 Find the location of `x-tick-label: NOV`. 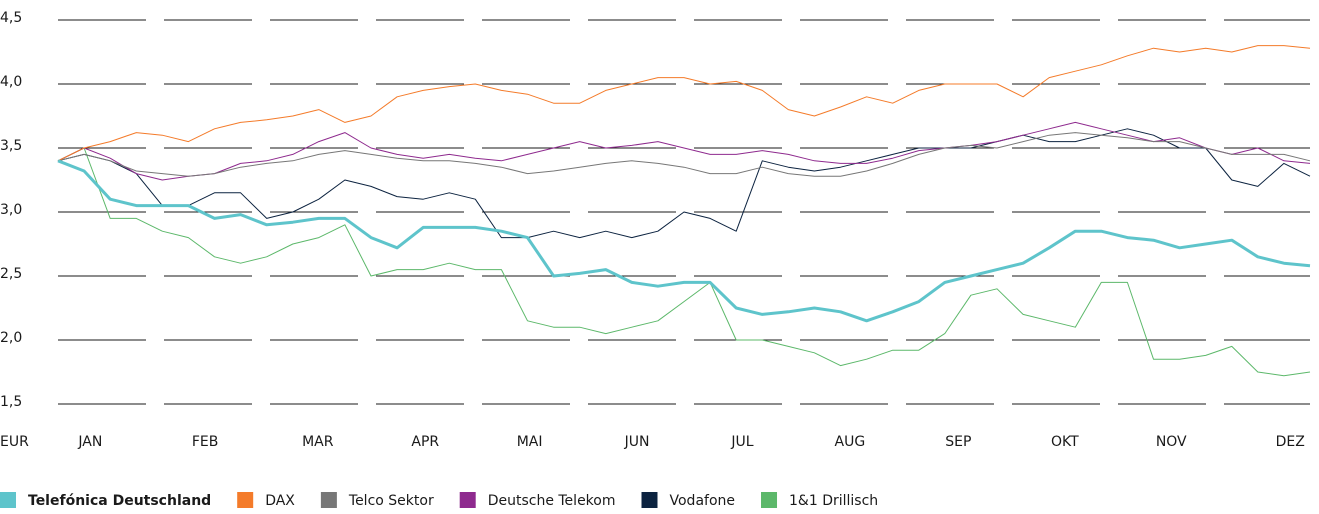

x-tick-label: NOV is located at coordinates (1171, 442).